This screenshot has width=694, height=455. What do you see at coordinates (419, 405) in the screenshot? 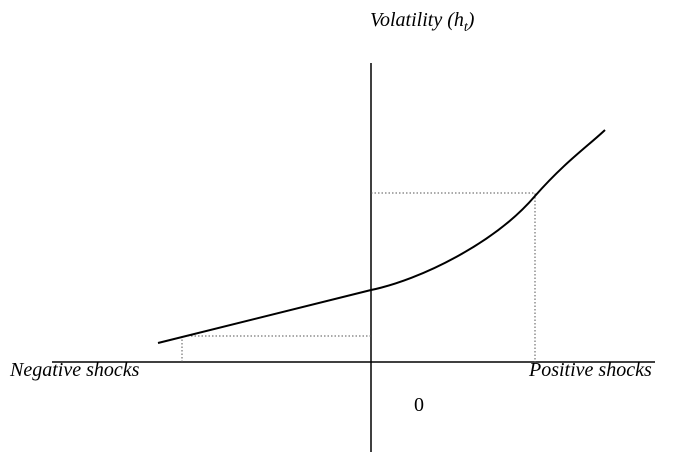
I see `origin-label: 0` at bounding box center [419, 405].